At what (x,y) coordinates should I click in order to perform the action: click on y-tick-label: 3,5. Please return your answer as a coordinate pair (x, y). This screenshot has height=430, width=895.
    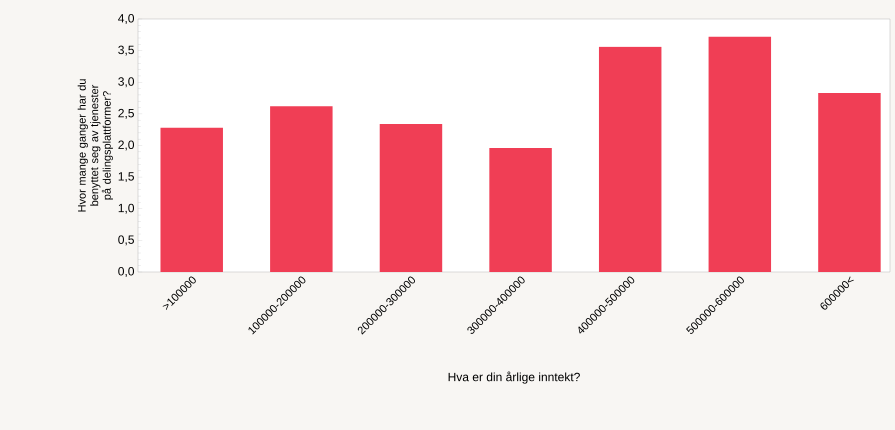
    Looking at the image, I should click on (126, 51).